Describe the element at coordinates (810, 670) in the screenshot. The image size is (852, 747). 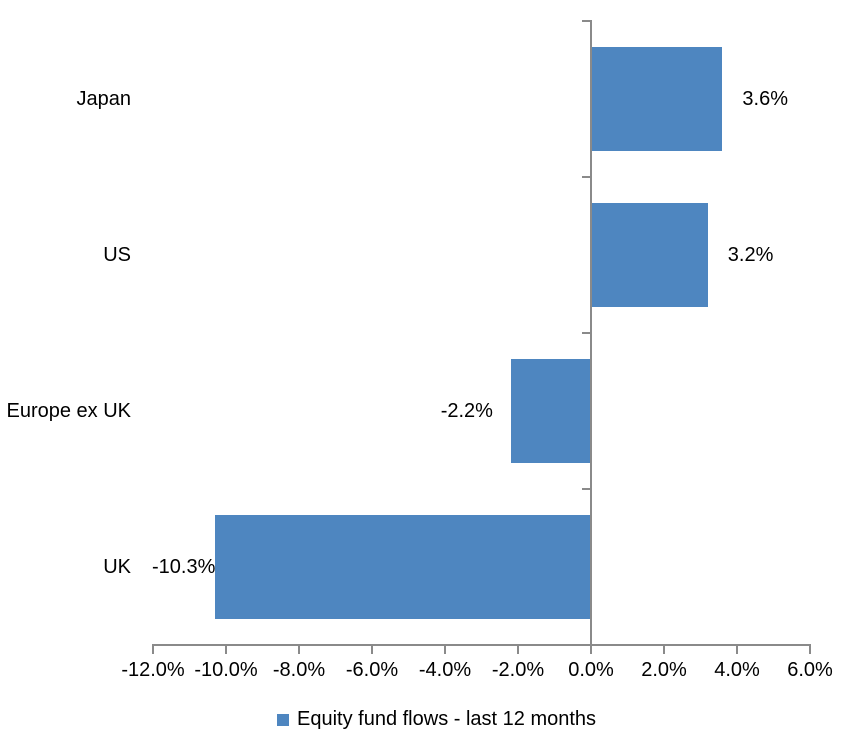
I see `x-axis-tick-label-9: 6.0%` at that location.